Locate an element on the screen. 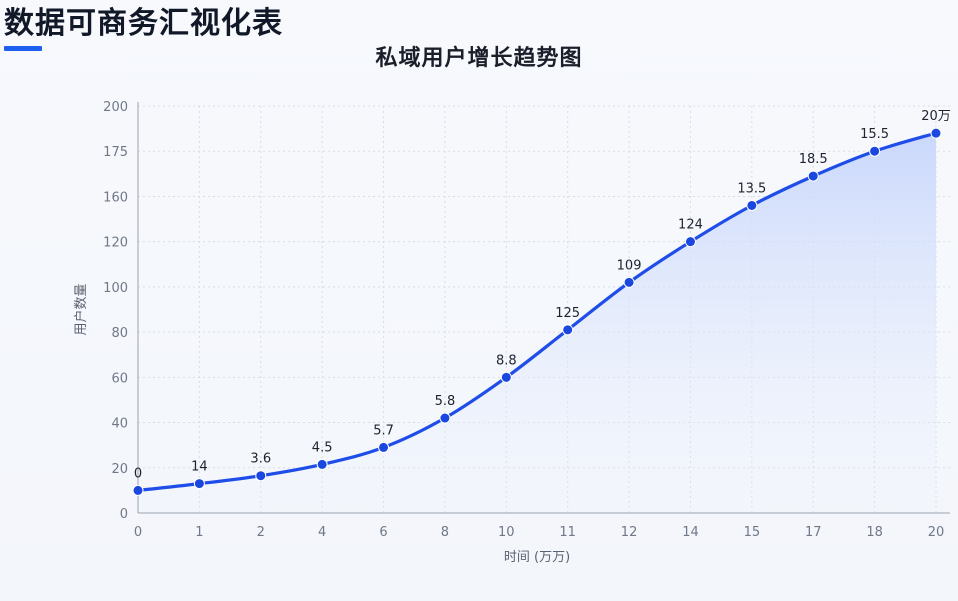 Image resolution: width=958 pixels, height=601 pixels. y-tick-label: 175 is located at coordinates (115, 152).